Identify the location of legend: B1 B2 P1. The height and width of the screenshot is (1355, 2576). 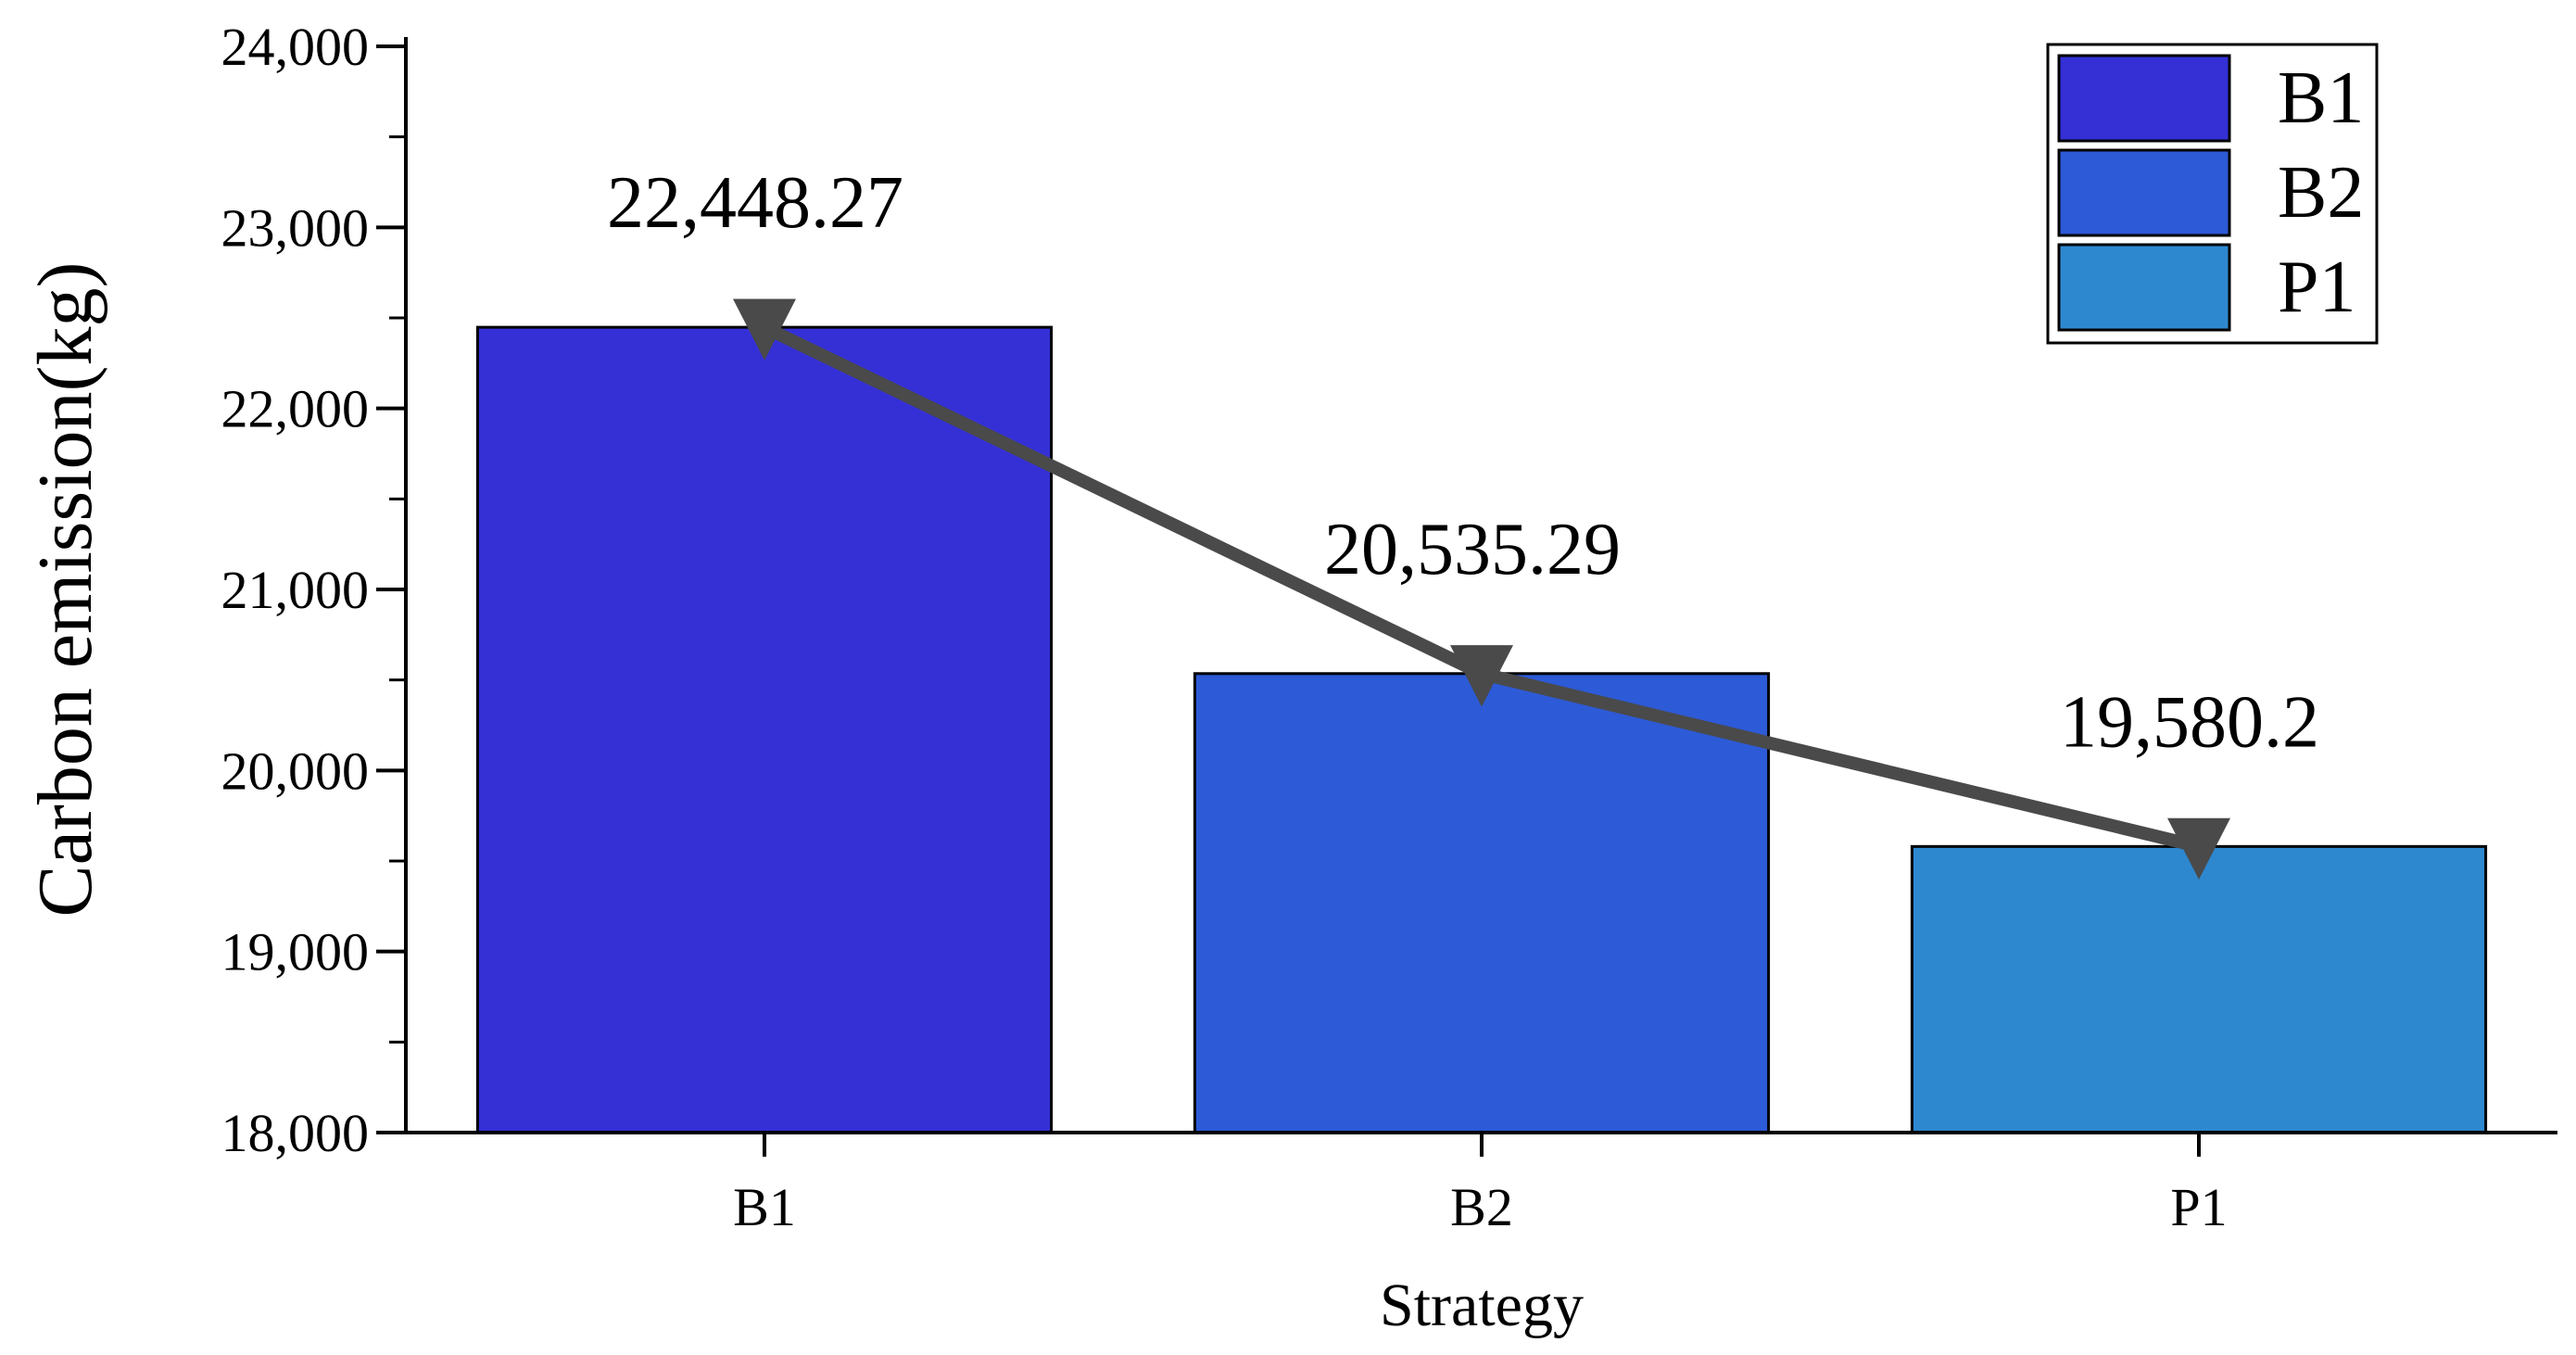
(2212, 194).